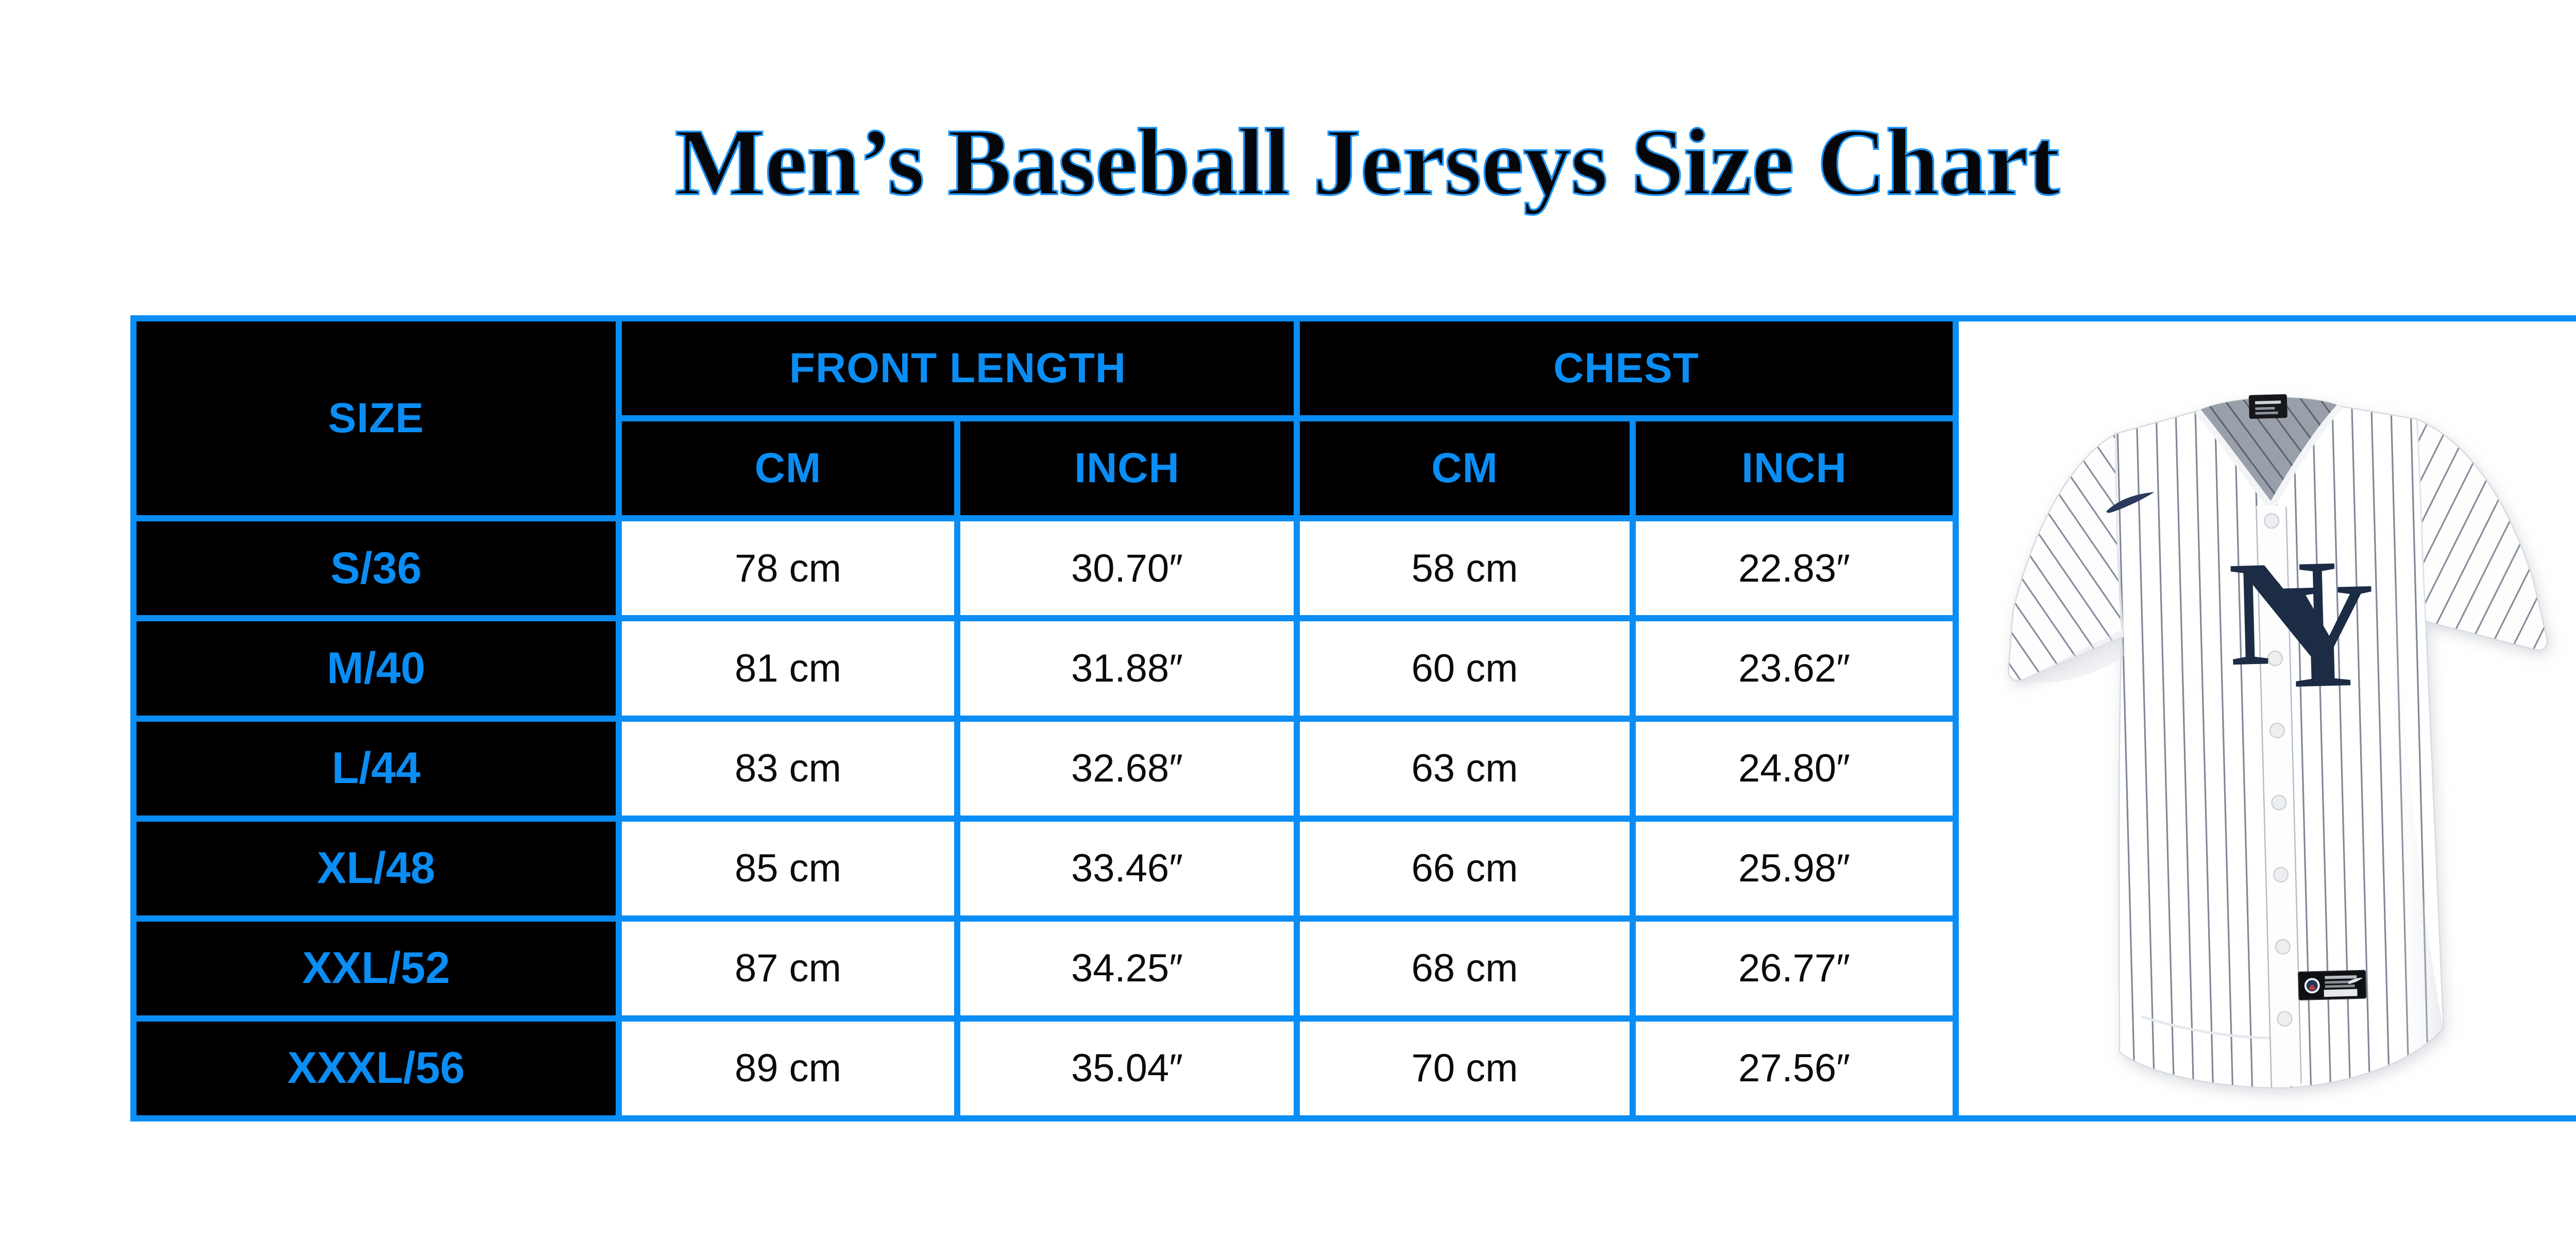  What do you see at coordinates (1465, 769) in the screenshot?
I see `cell-chest-cm: 63 cm` at bounding box center [1465, 769].